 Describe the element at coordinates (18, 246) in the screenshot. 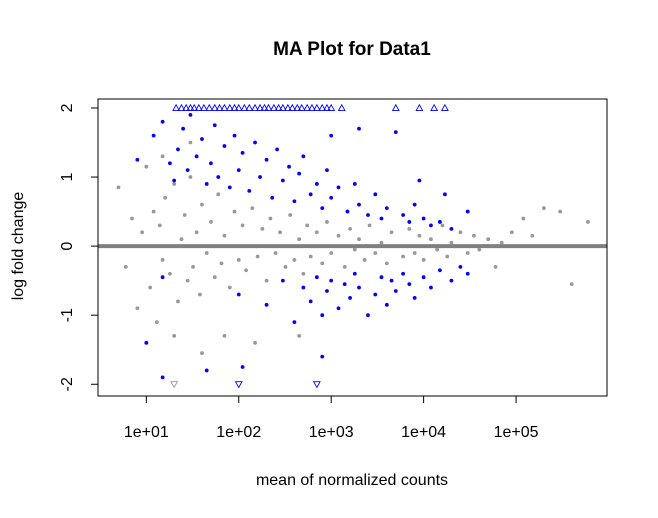

I see `y-axis-label: log fold change` at that location.